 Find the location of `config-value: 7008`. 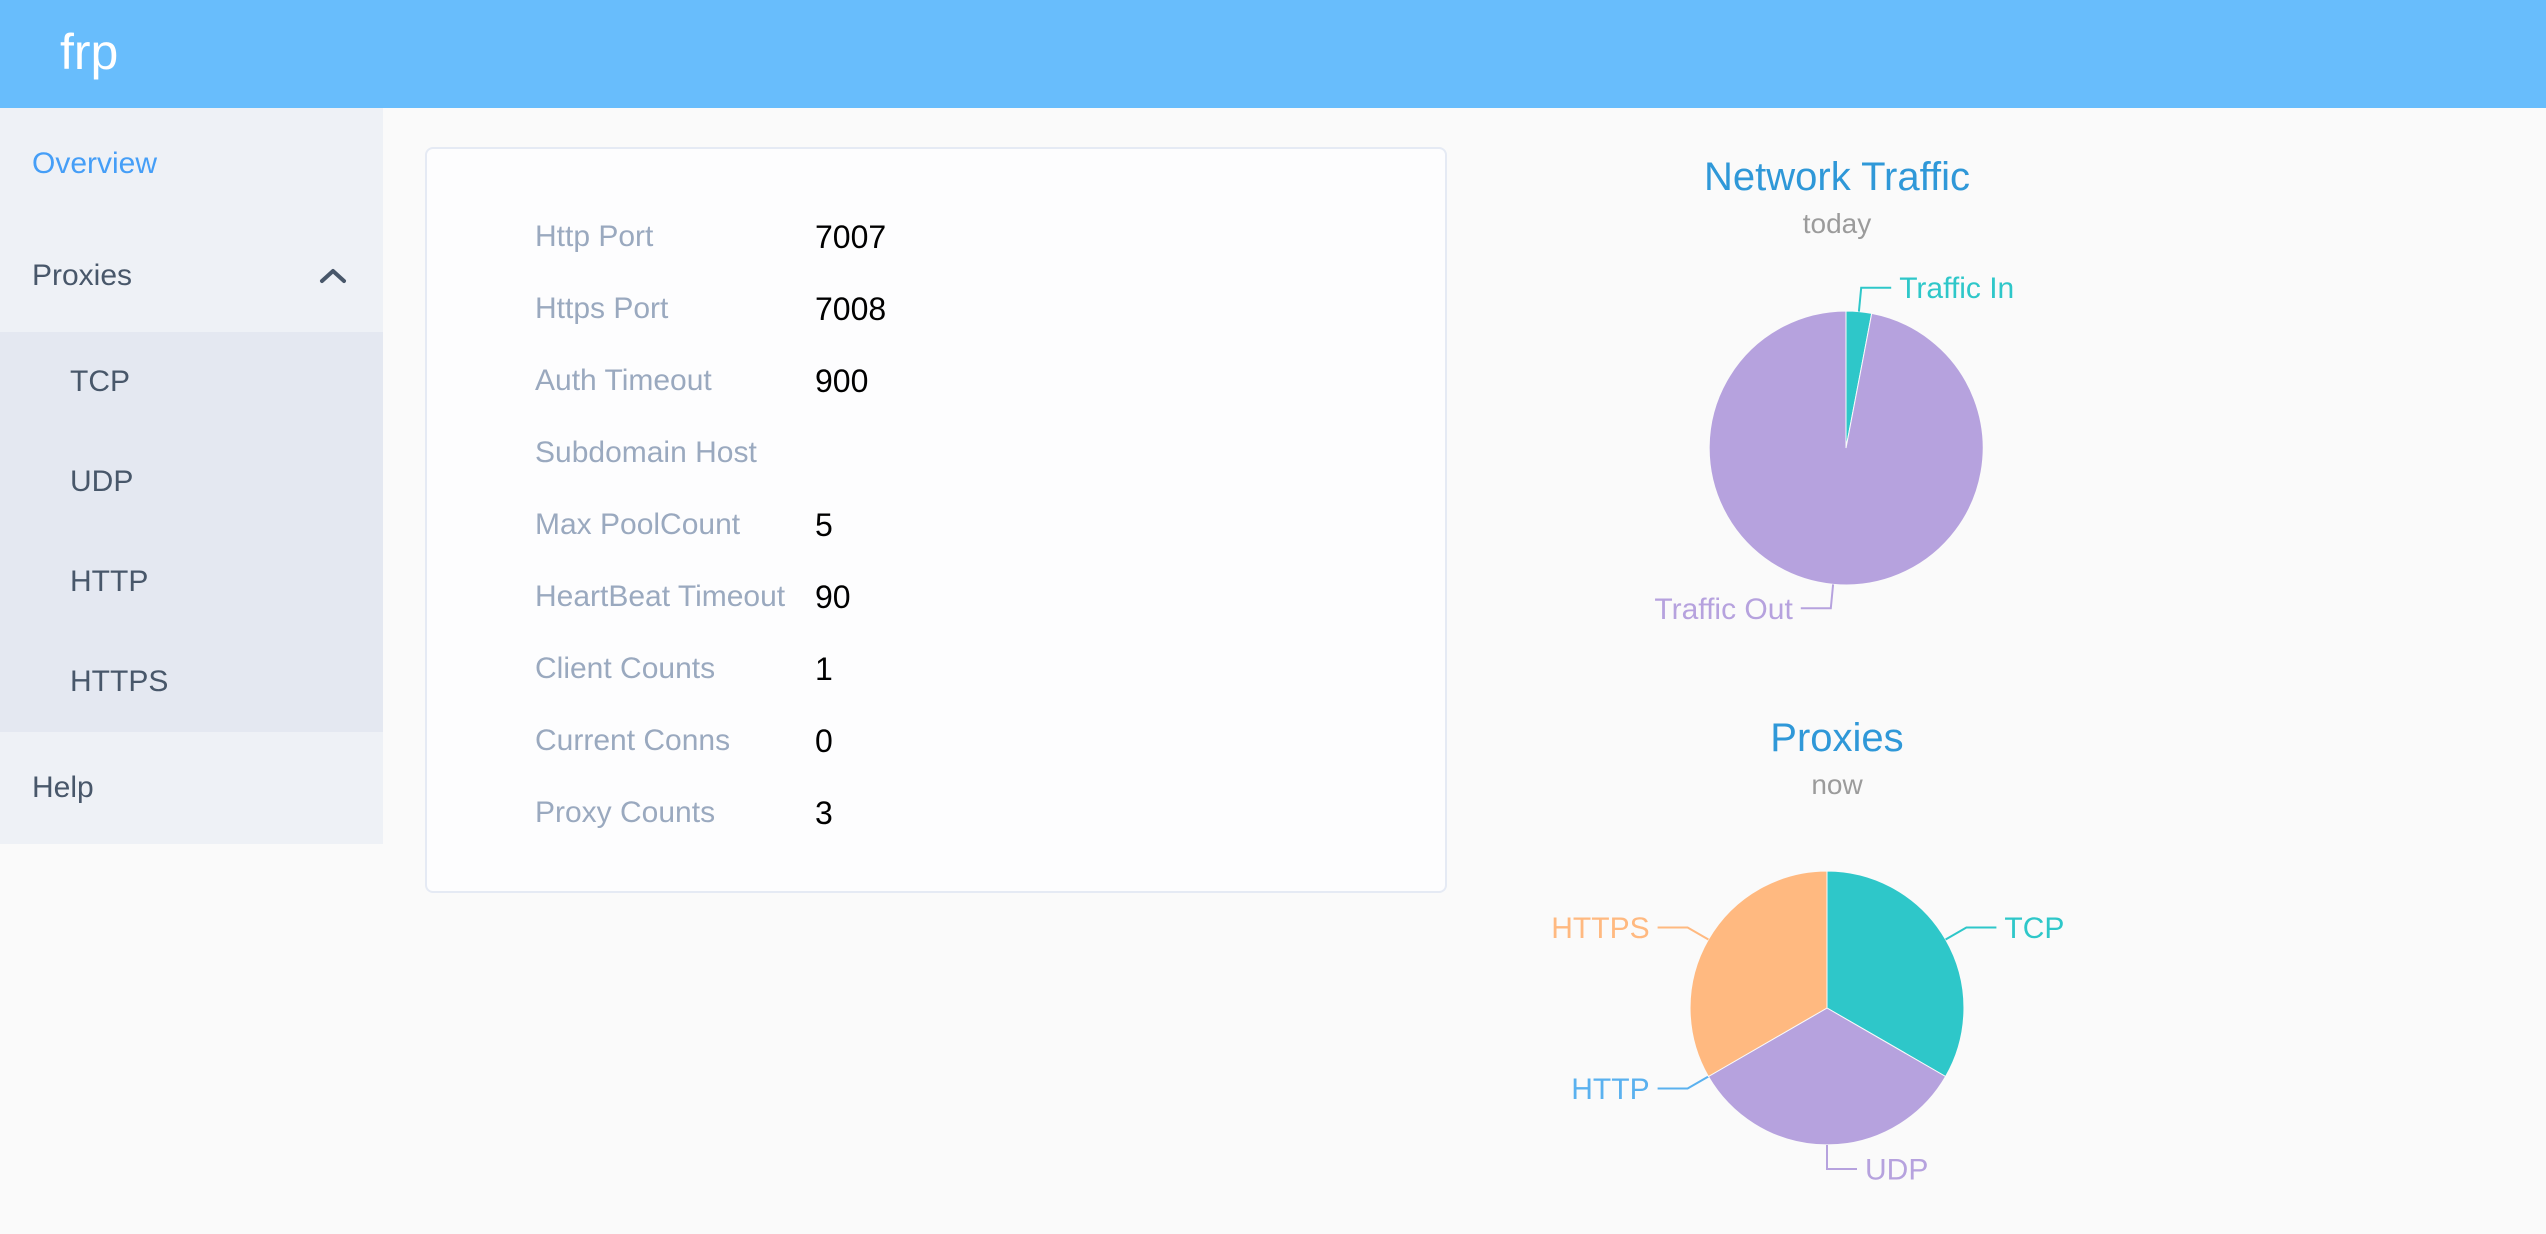

config-value: 7008 is located at coordinates (851, 308).